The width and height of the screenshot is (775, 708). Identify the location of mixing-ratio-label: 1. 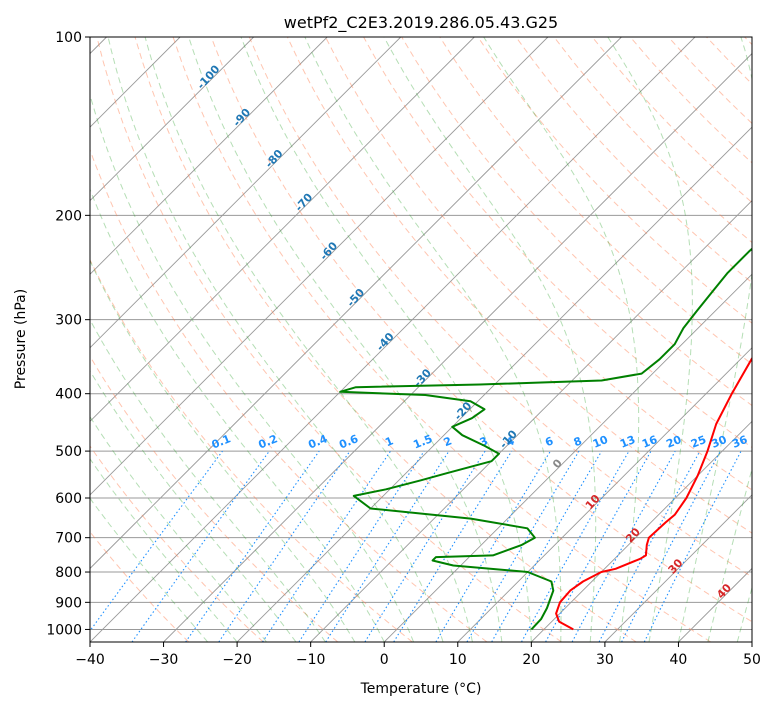
(389, 441).